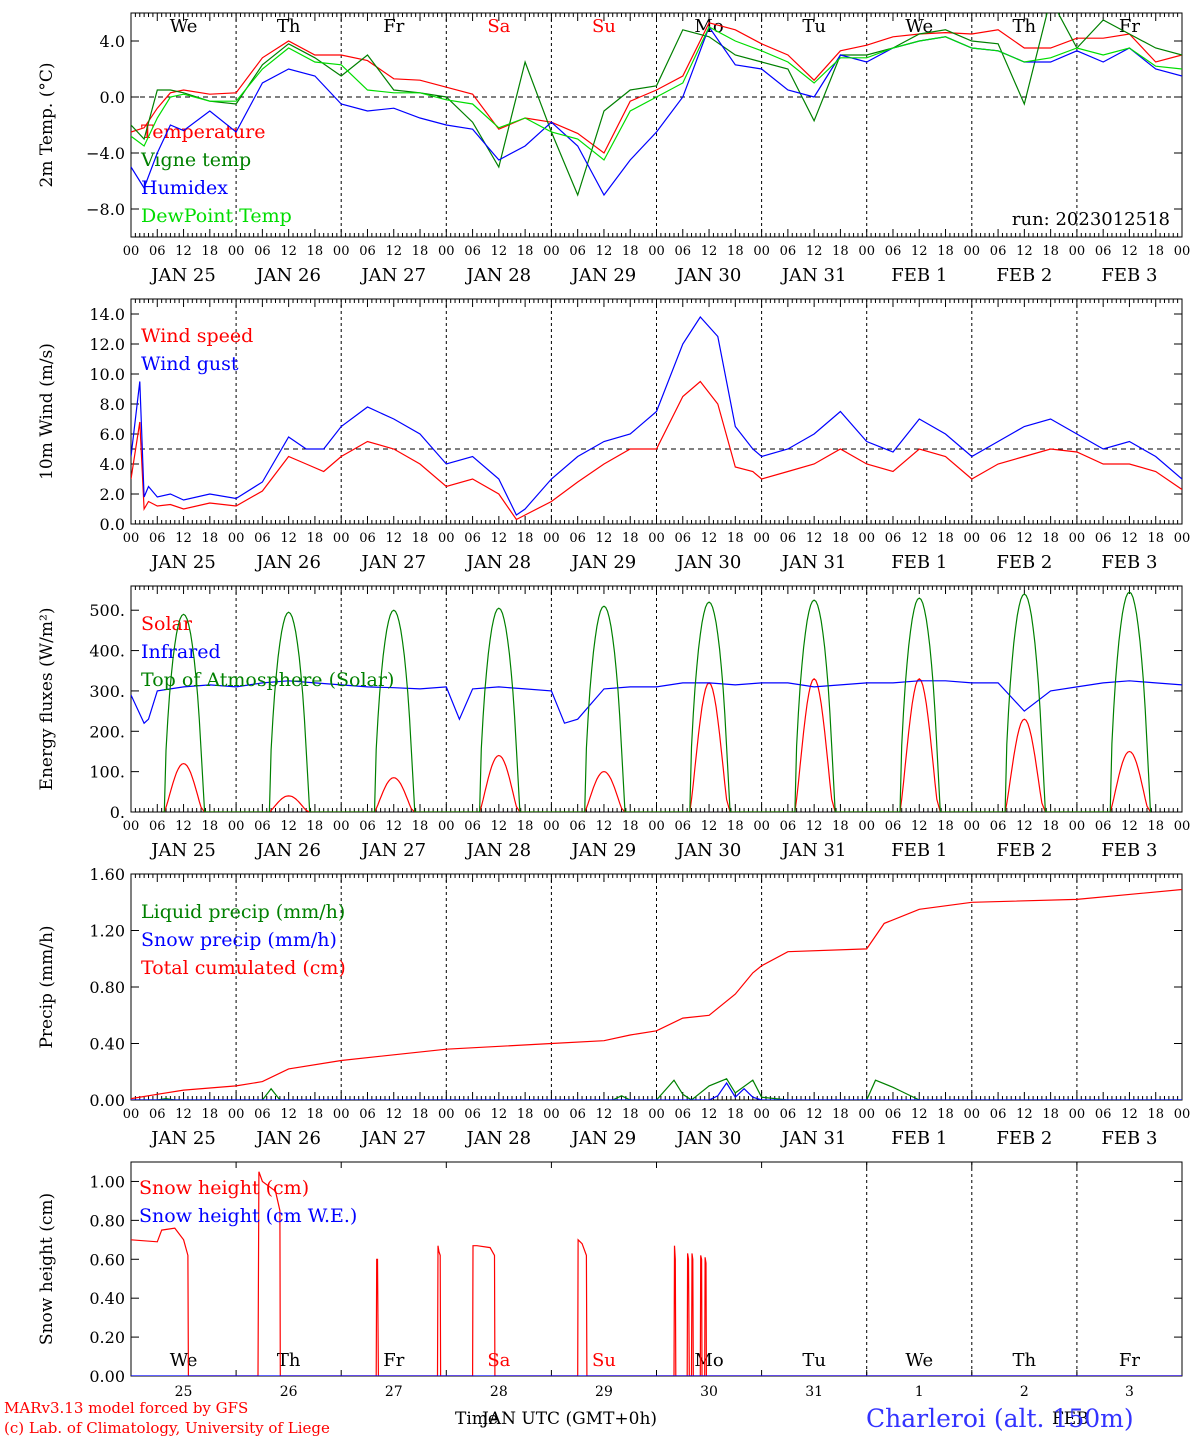 This screenshot has width=1194, height=1440. I want to click on legend-entry: Infrared, so click(181, 652).